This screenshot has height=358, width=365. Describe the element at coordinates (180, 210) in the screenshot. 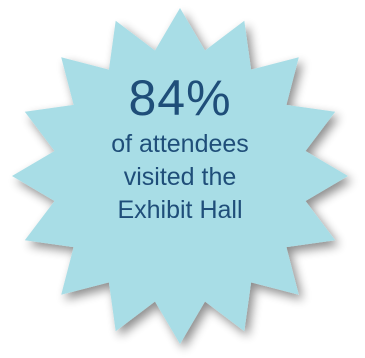

I see `stat-caption-line-3: Exhibit Hall` at that location.